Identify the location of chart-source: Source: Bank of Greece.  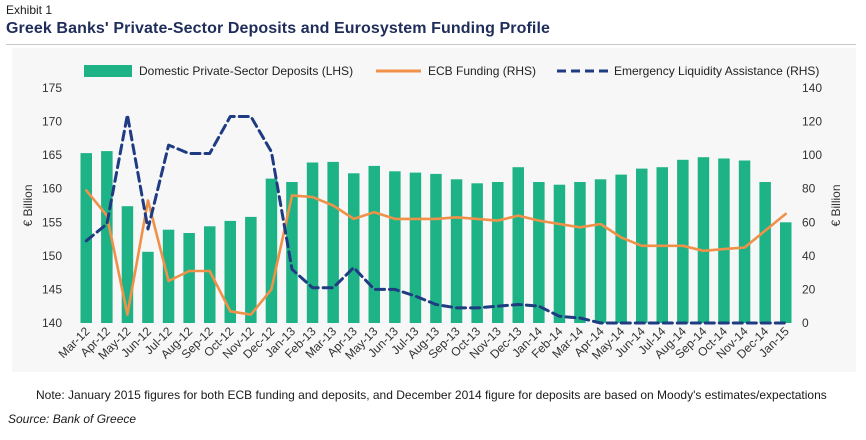
(72, 419).